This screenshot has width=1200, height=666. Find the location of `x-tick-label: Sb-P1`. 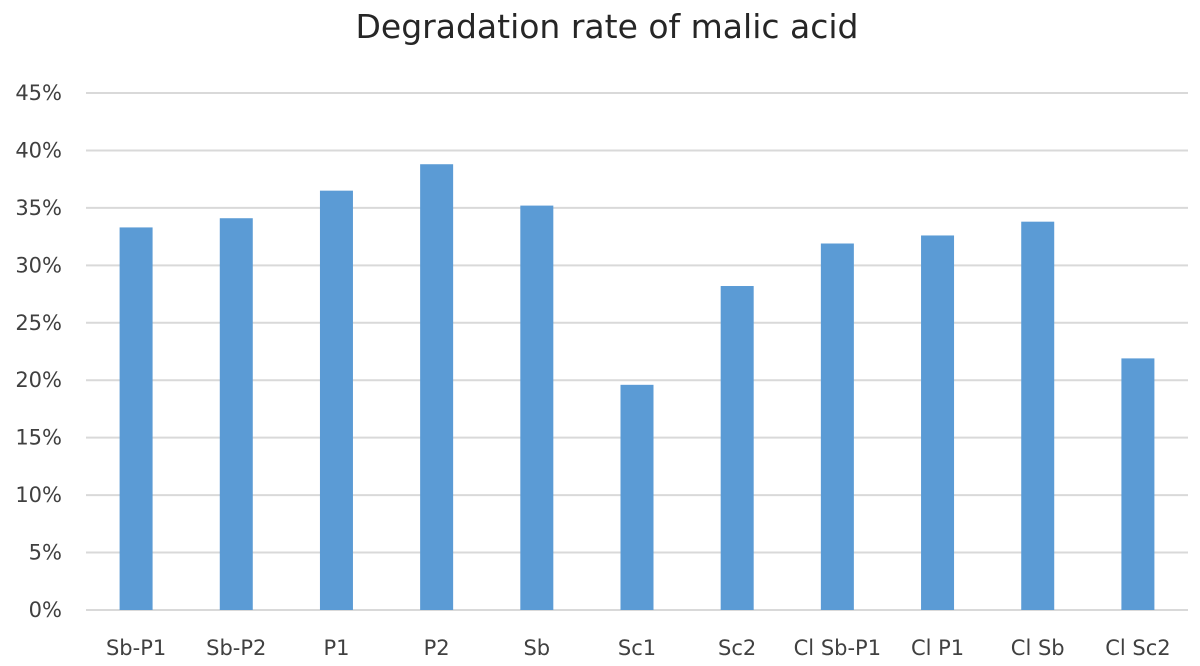

x-tick-label: Sb-P1 is located at coordinates (136, 648).